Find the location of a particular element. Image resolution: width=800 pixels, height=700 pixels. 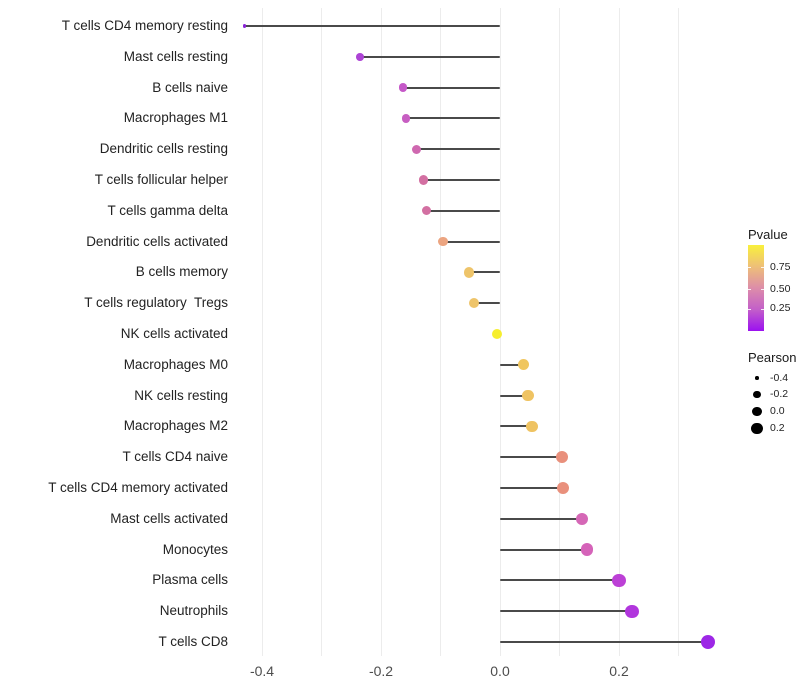

y-axis-label: T cells gamma delta is located at coordinates (167, 210).